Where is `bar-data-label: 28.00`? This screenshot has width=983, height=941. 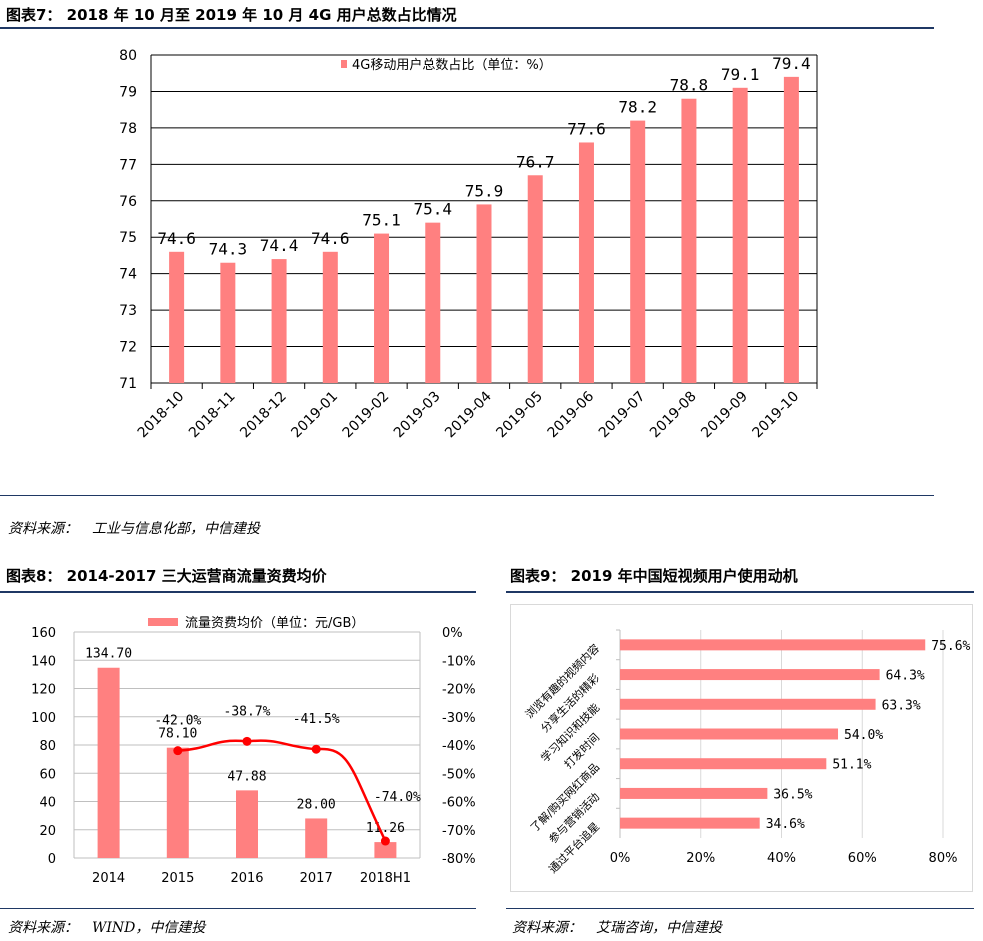 bar-data-label: 28.00 is located at coordinates (316, 804).